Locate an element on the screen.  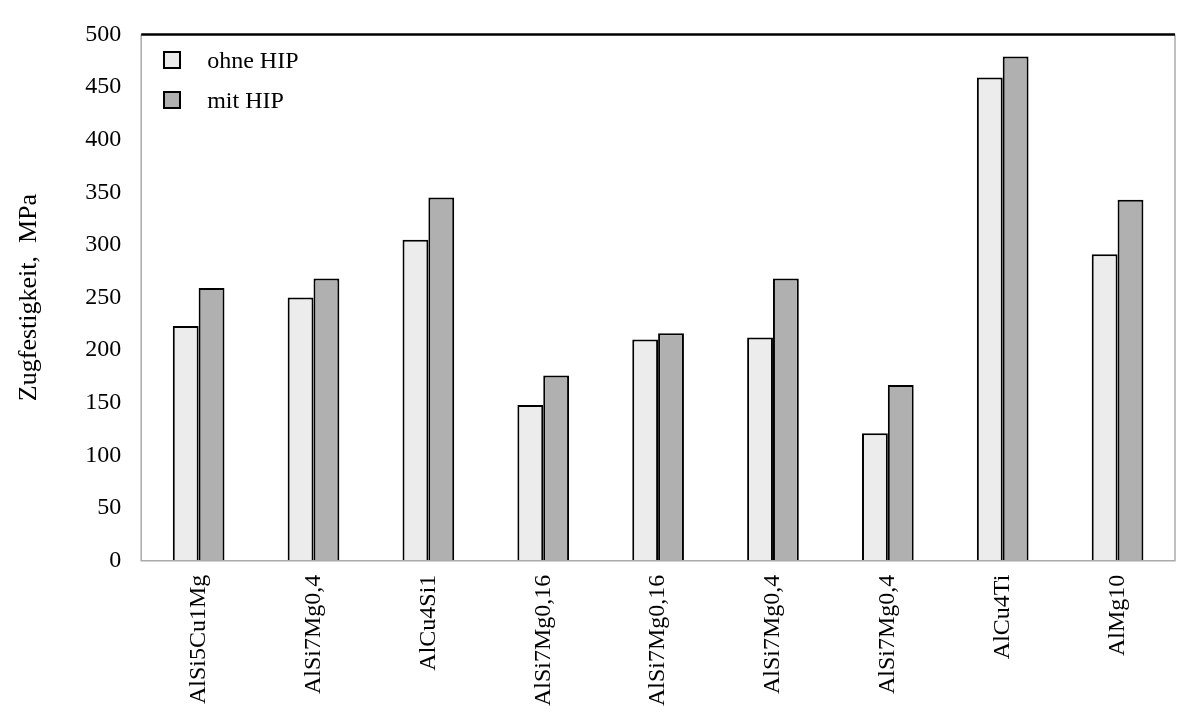
legend-label: ohne HIP is located at coordinates (253, 60).